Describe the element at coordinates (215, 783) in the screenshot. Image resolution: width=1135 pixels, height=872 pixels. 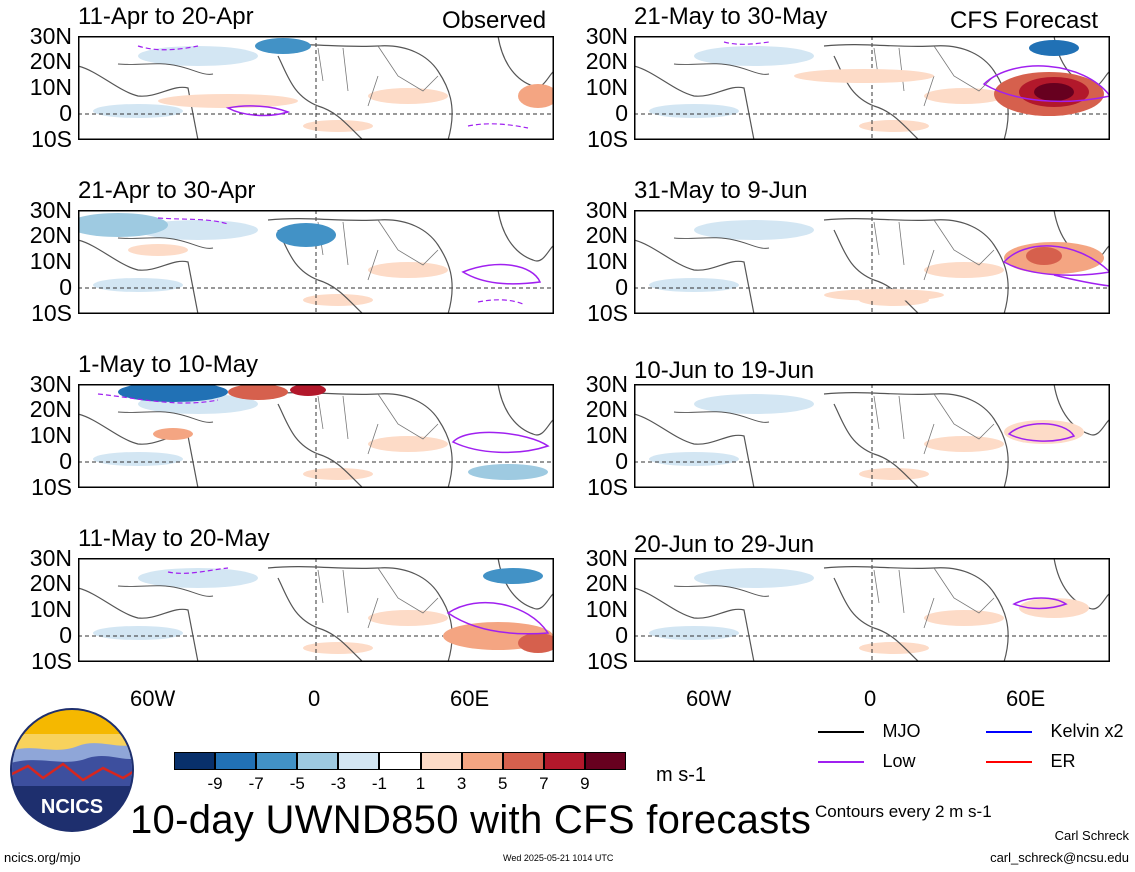
I see `colorbar-tick: -9` at that location.